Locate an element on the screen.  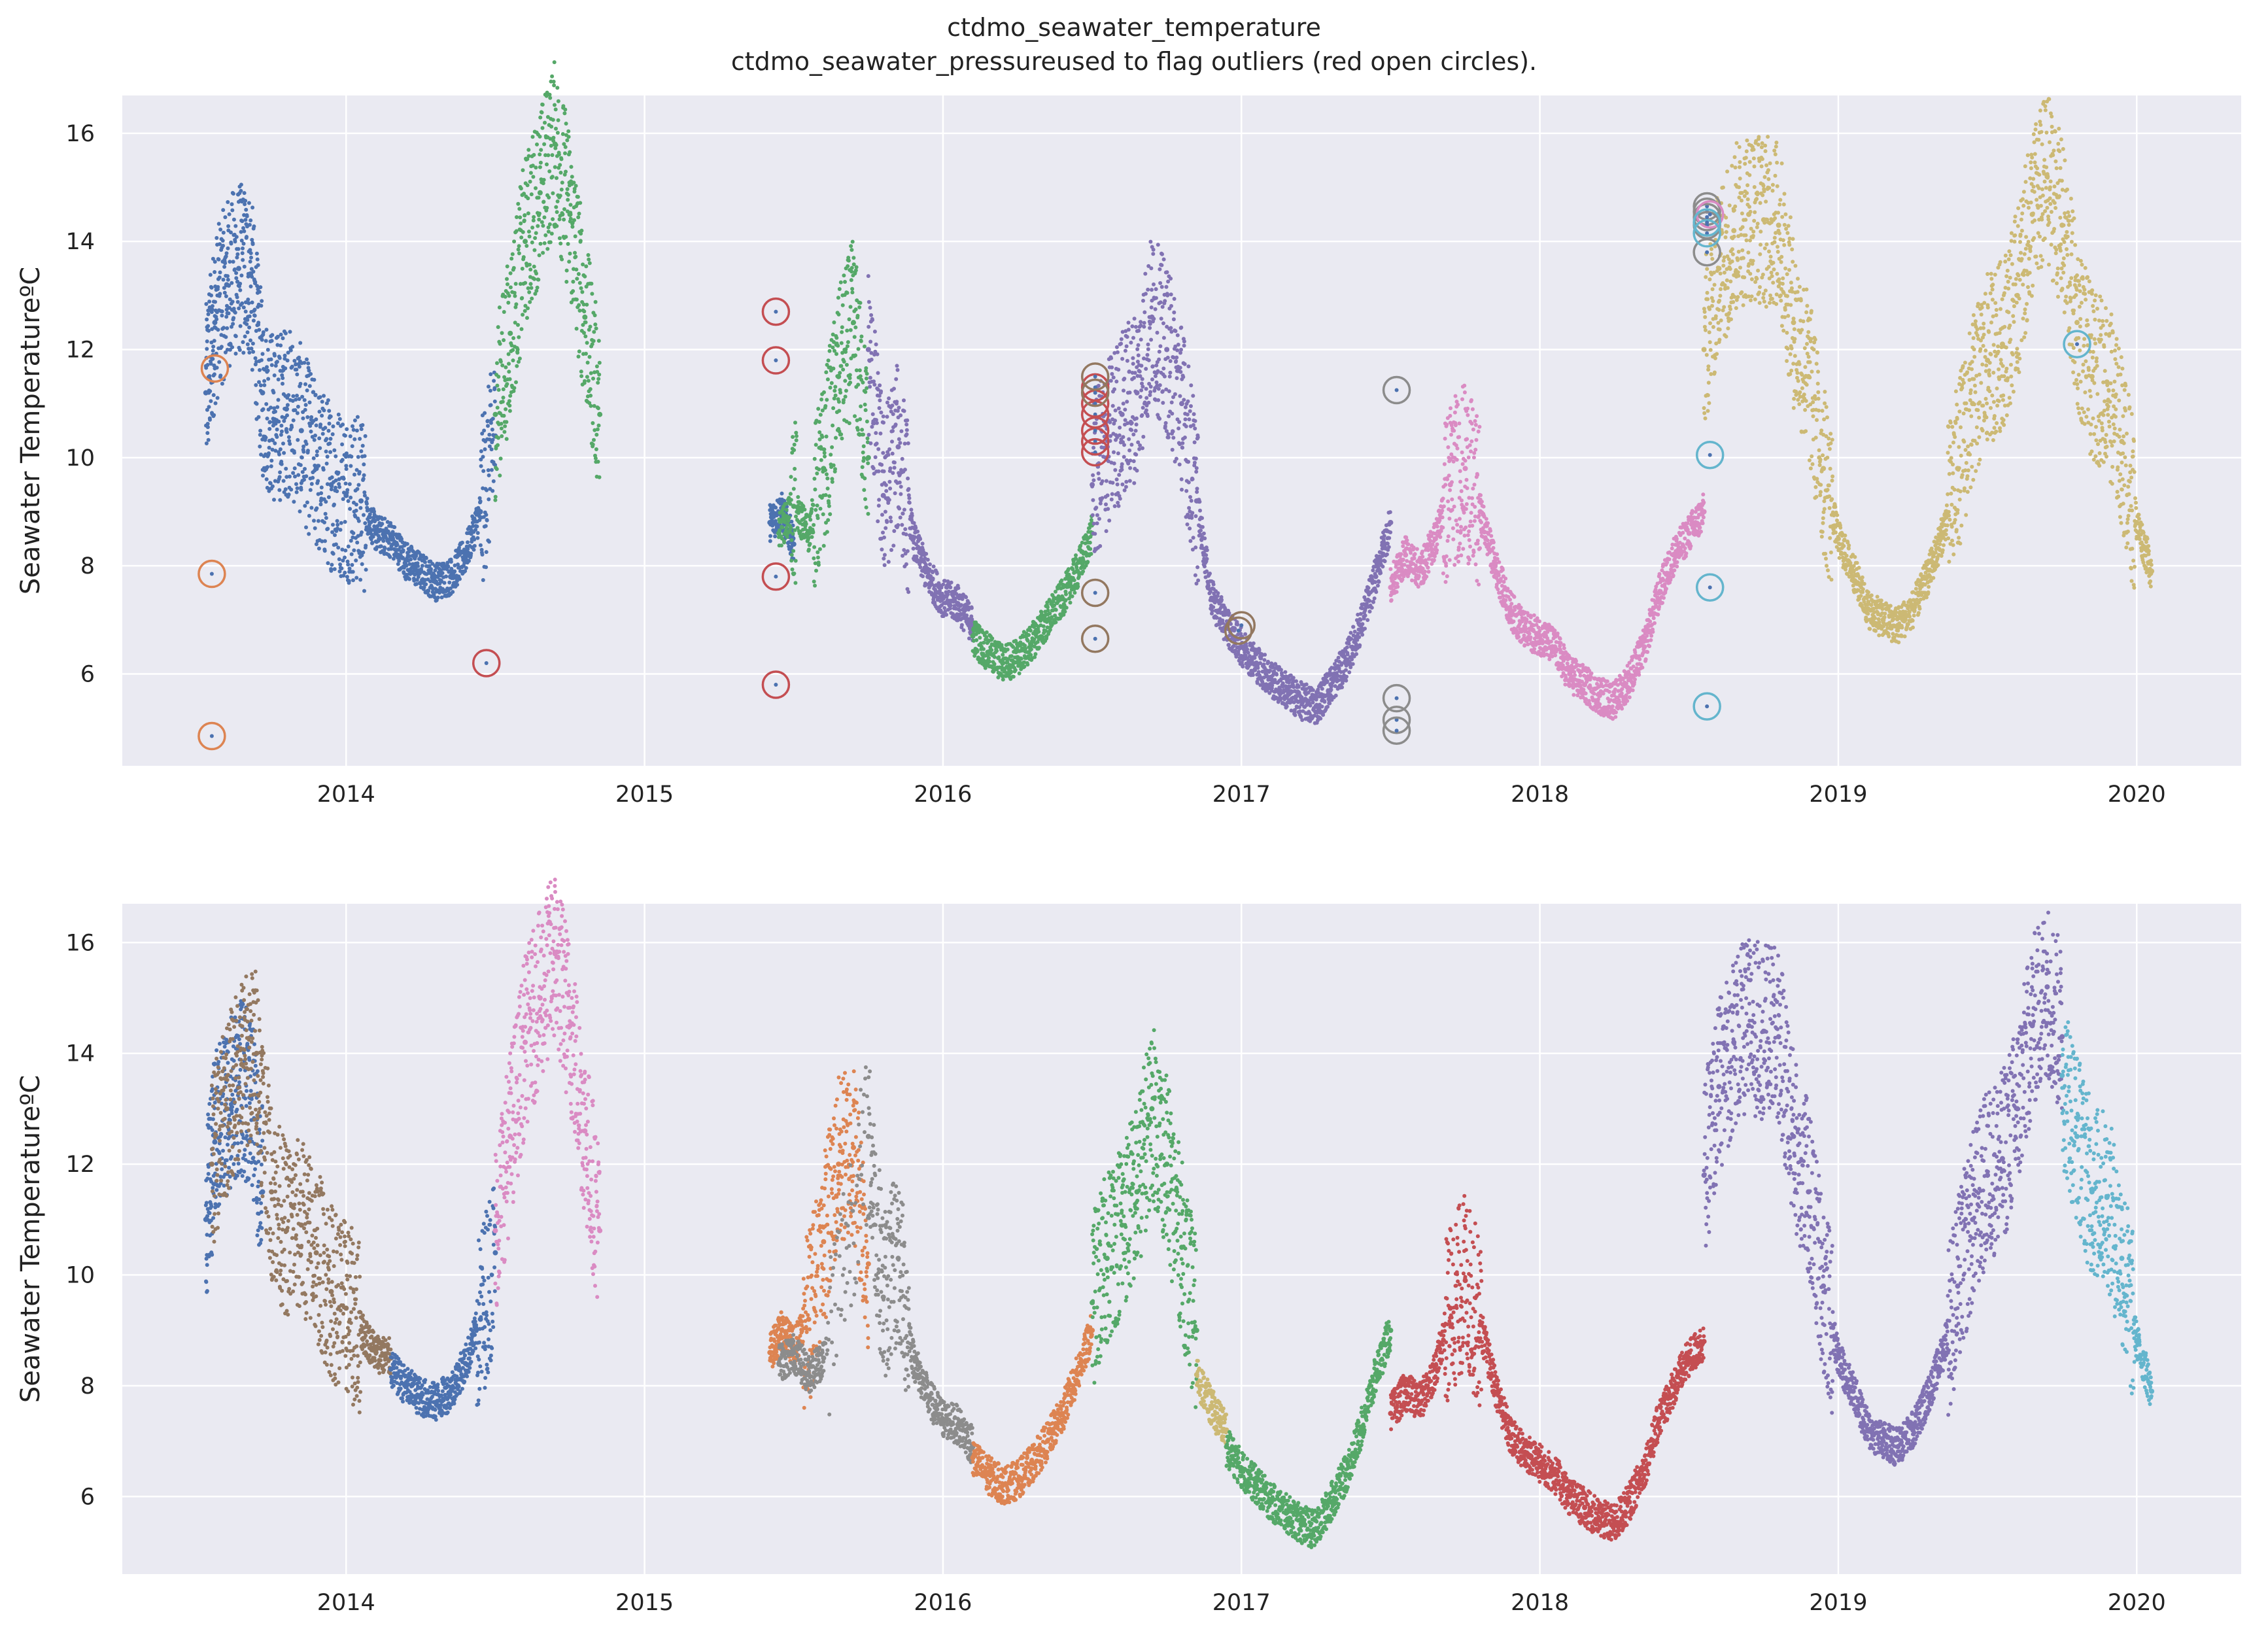
y-axis-label: Seawater TemperatureºC is located at coordinates (31, 431).